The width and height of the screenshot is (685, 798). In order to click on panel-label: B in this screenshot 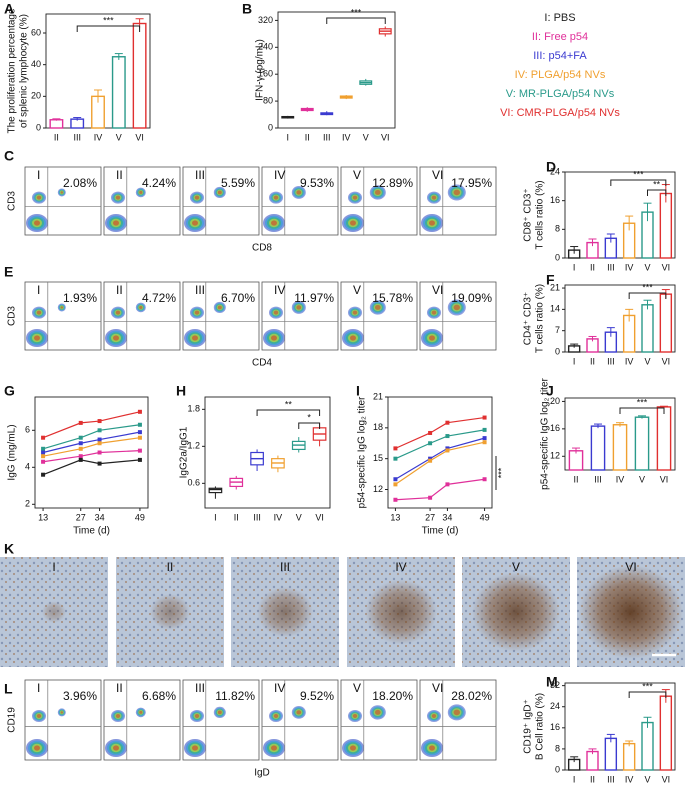, I will do `click(247, 9)`.